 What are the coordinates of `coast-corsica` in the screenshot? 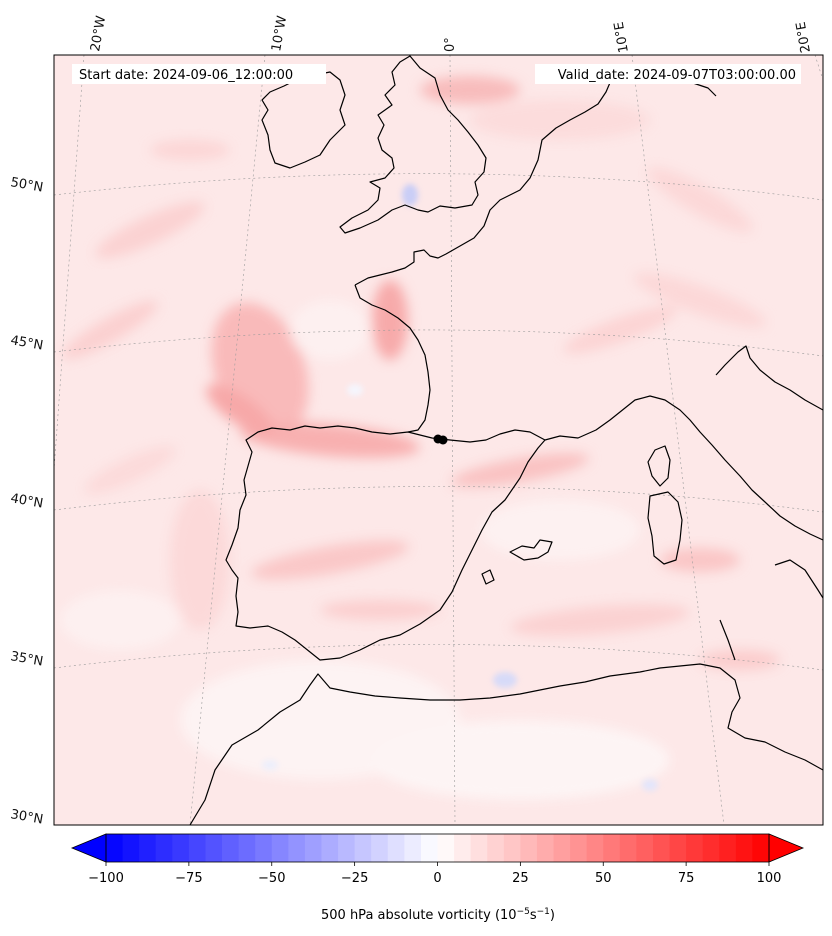 It's located at (659, 466).